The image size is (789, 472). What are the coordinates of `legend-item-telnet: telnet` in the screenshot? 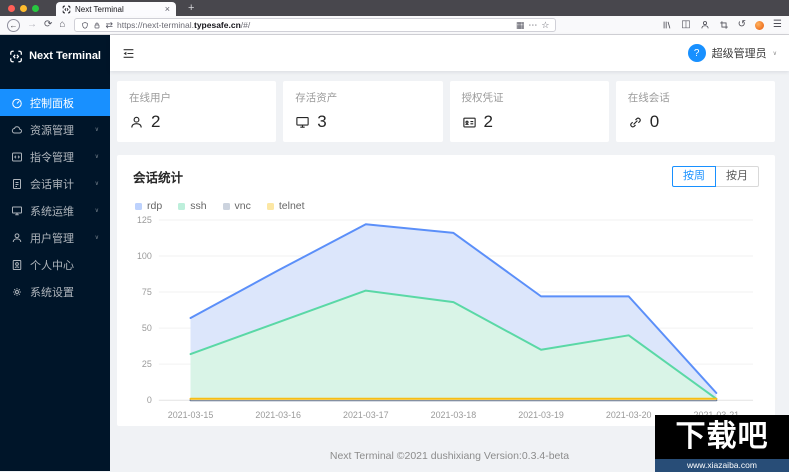 It's located at (285, 206).